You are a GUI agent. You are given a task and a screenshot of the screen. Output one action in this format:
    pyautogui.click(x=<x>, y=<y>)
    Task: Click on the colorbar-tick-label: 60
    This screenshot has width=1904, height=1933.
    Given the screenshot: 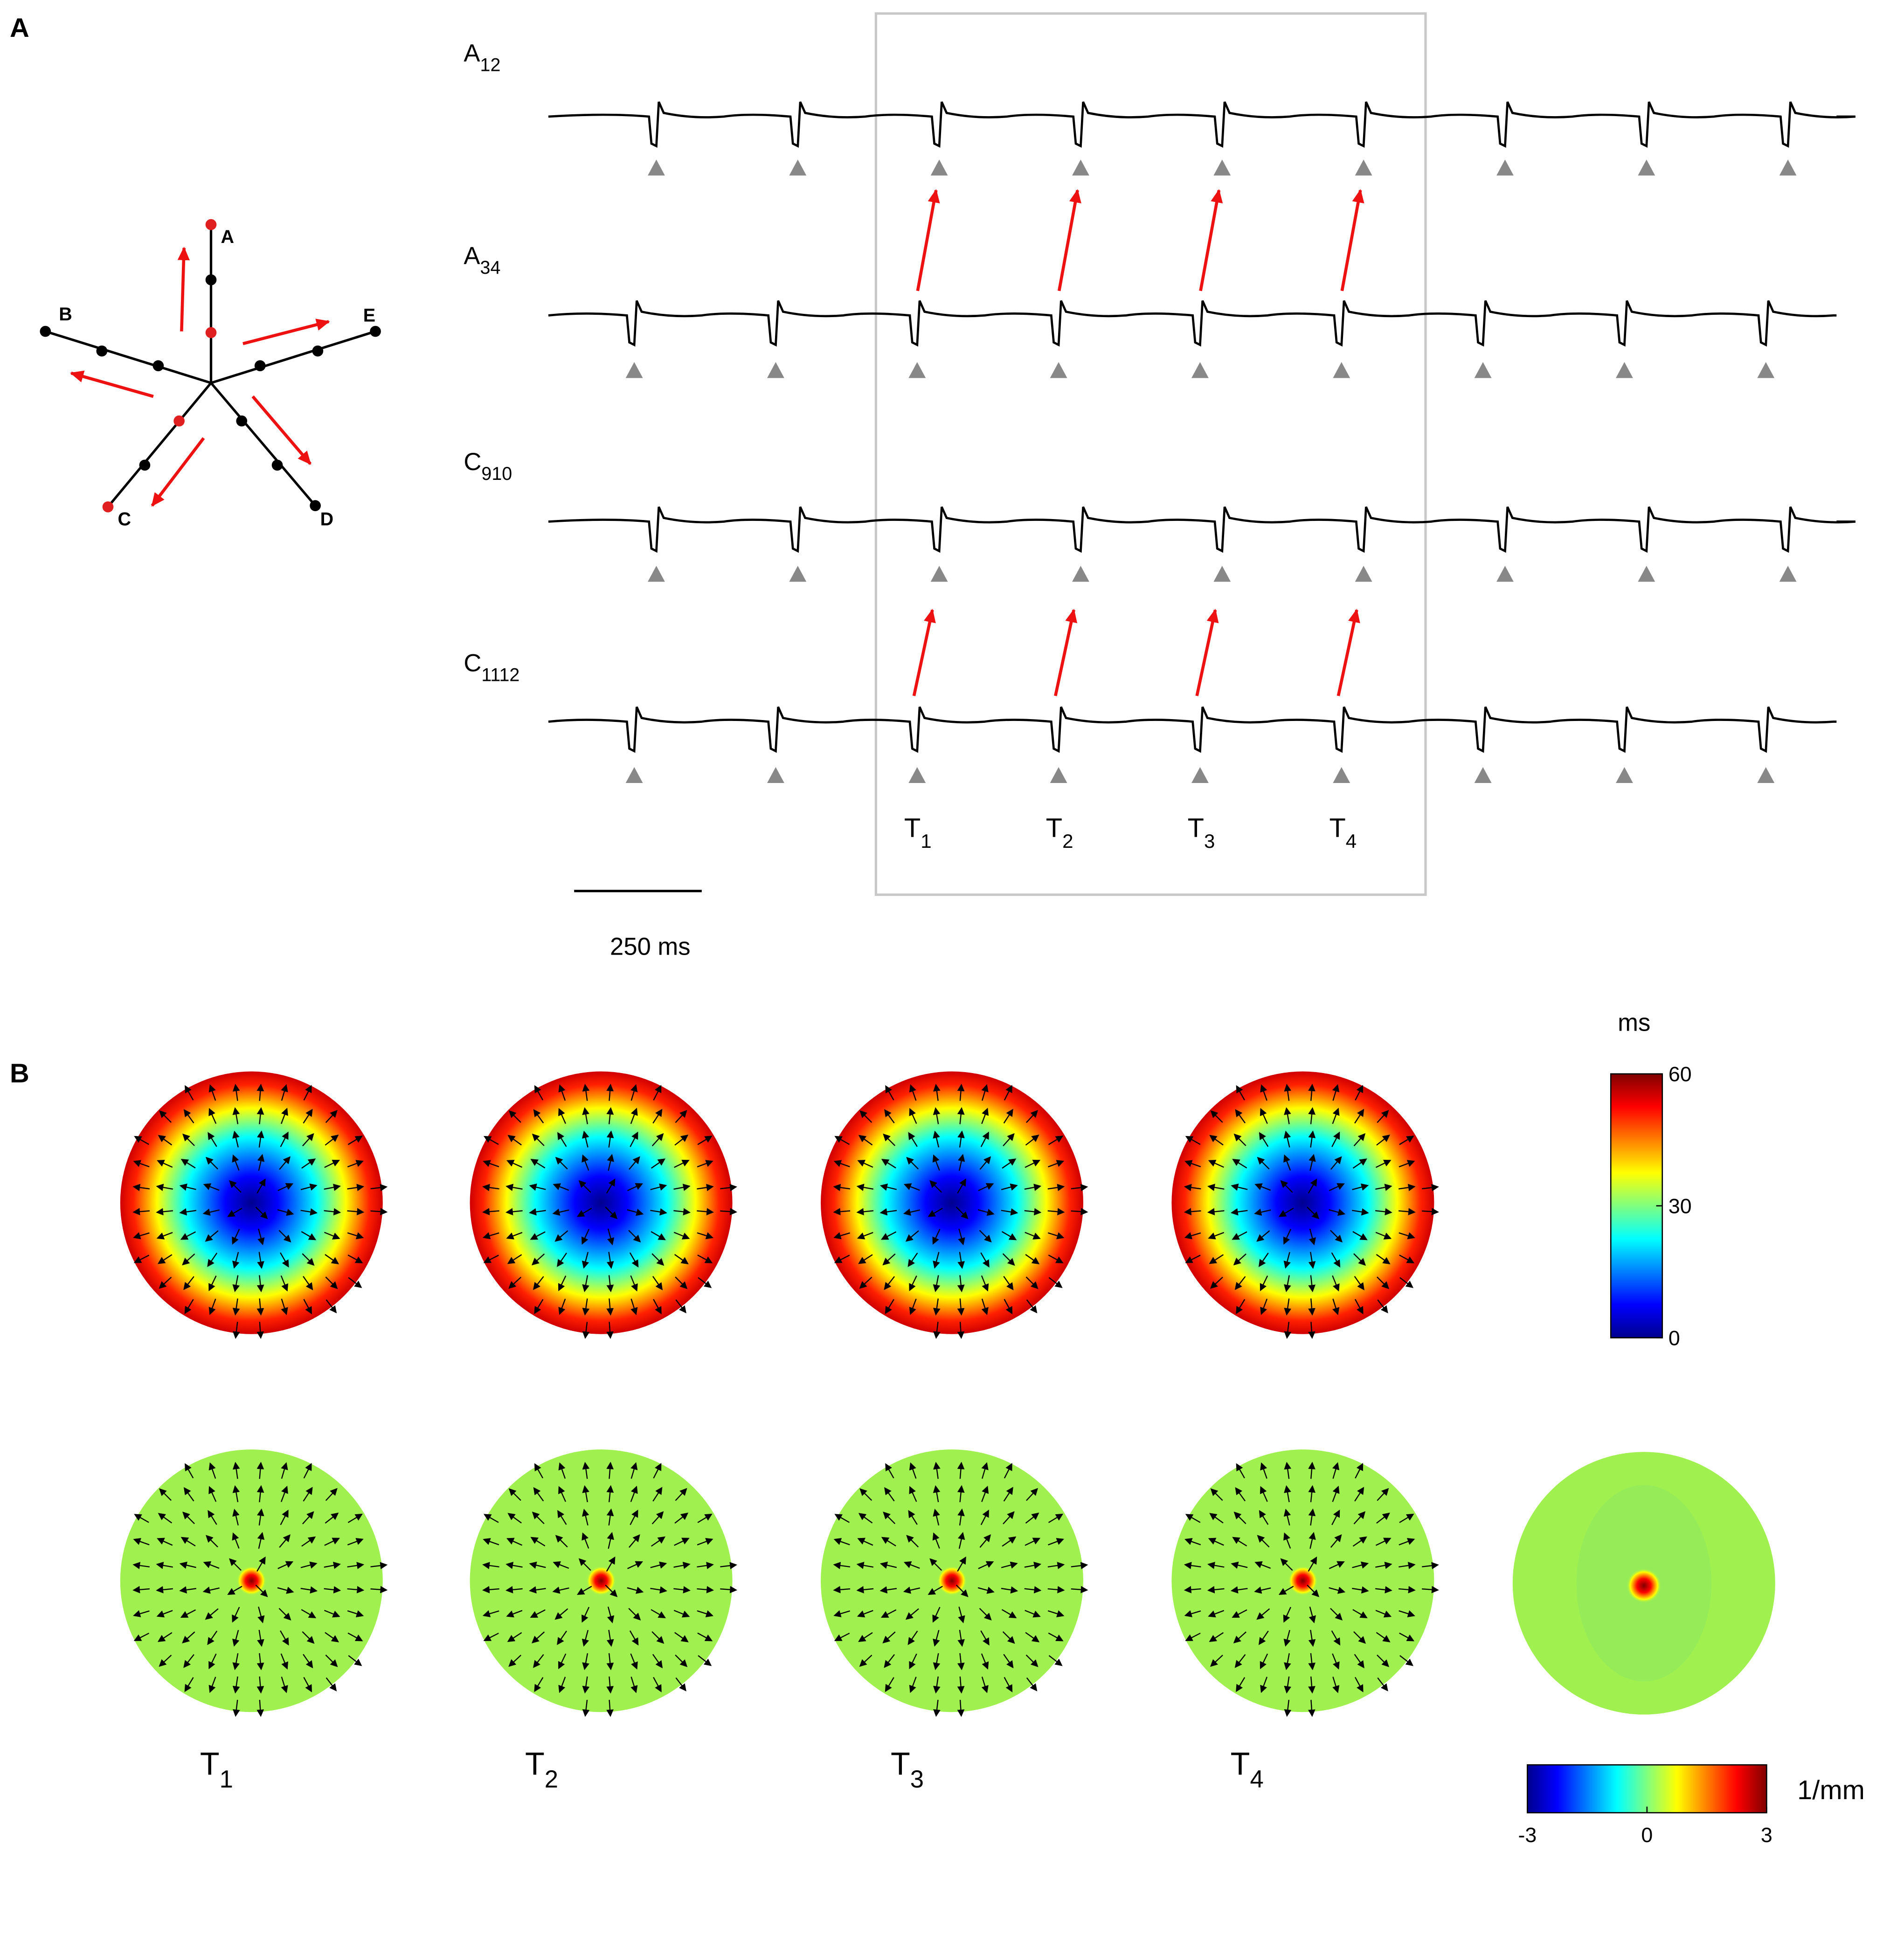 What is the action you would take?
    pyautogui.click(x=1680, y=1075)
    